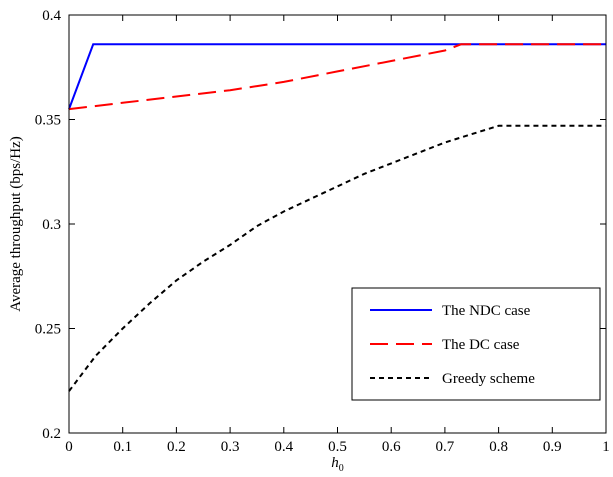 The image size is (613, 477). What do you see at coordinates (481, 345) in the screenshot?
I see `legend-label-1: The DC case` at bounding box center [481, 345].